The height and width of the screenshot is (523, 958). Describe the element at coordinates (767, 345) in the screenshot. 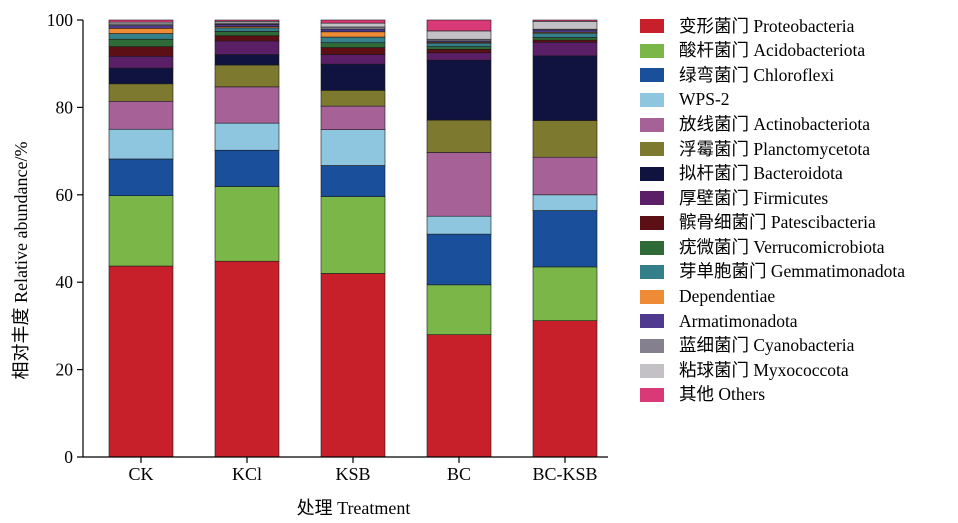

I see `legend-label: 蓝细菌门 Cyanobacteria` at that location.